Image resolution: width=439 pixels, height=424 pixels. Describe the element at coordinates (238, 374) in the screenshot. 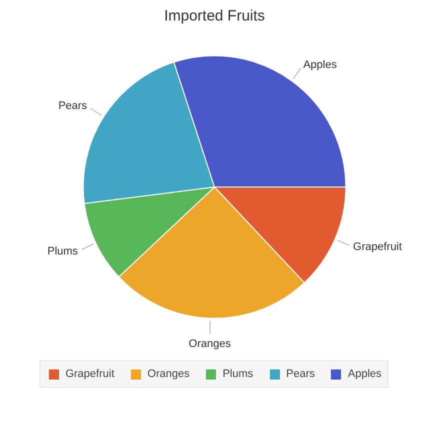

I see `legend-label: Plums` at that location.